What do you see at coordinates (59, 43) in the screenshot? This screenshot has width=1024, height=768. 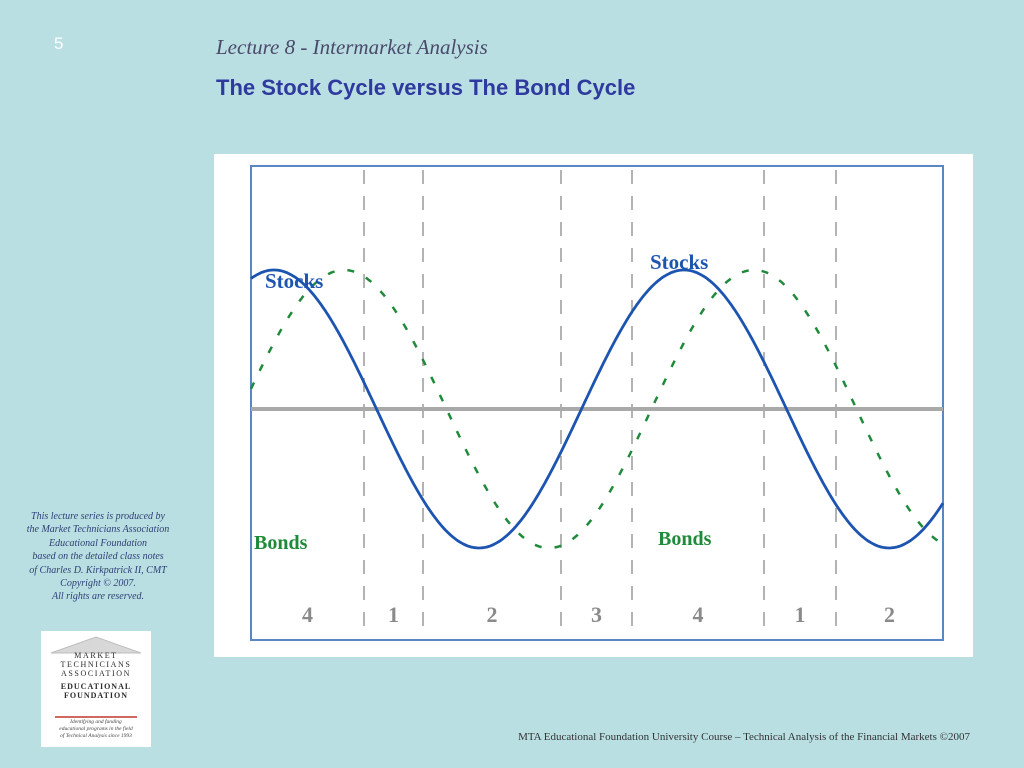 I see `slide-number: 5` at bounding box center [59, 43].